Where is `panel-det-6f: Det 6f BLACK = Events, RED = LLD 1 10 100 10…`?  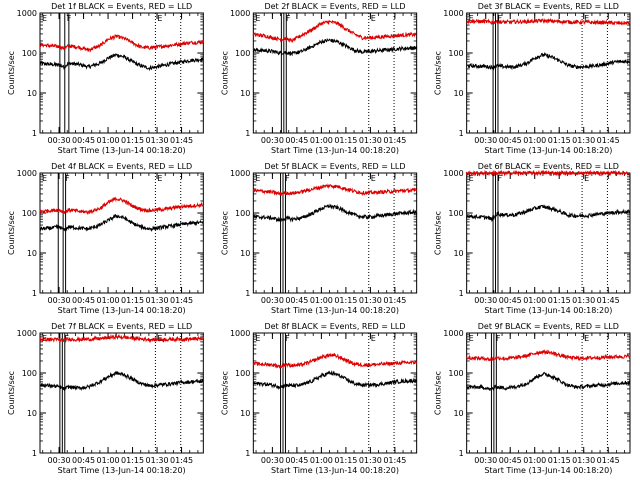 panel-det-6f: Det 6f BLACK = Events, RED = LLD 1 10 100 10… is located at coordinates (532, 238).